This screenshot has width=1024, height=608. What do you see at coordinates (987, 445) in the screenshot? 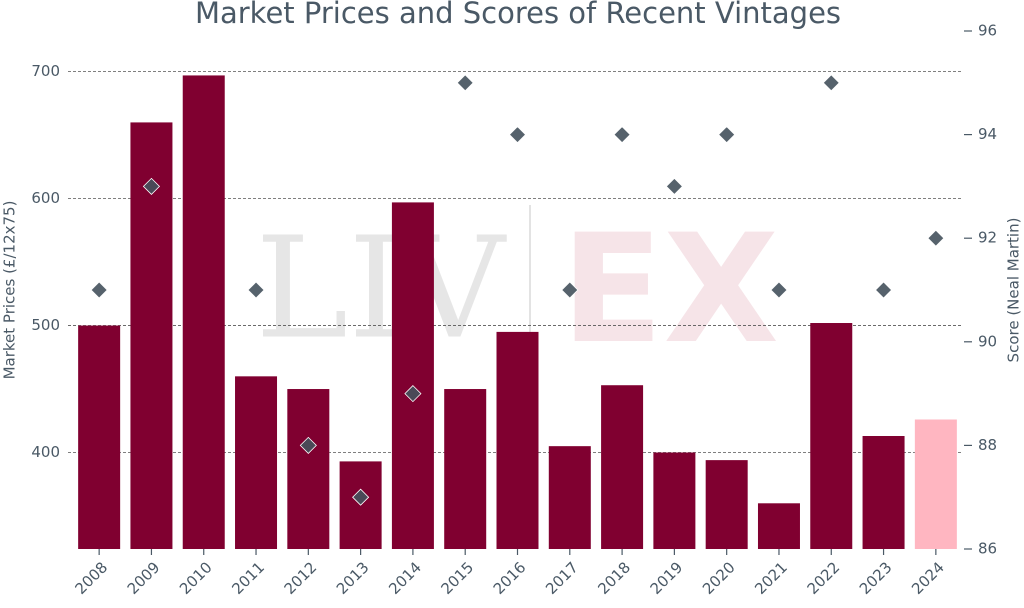
I see `y2-tick-label: 88` at bounding box center [987, 445].